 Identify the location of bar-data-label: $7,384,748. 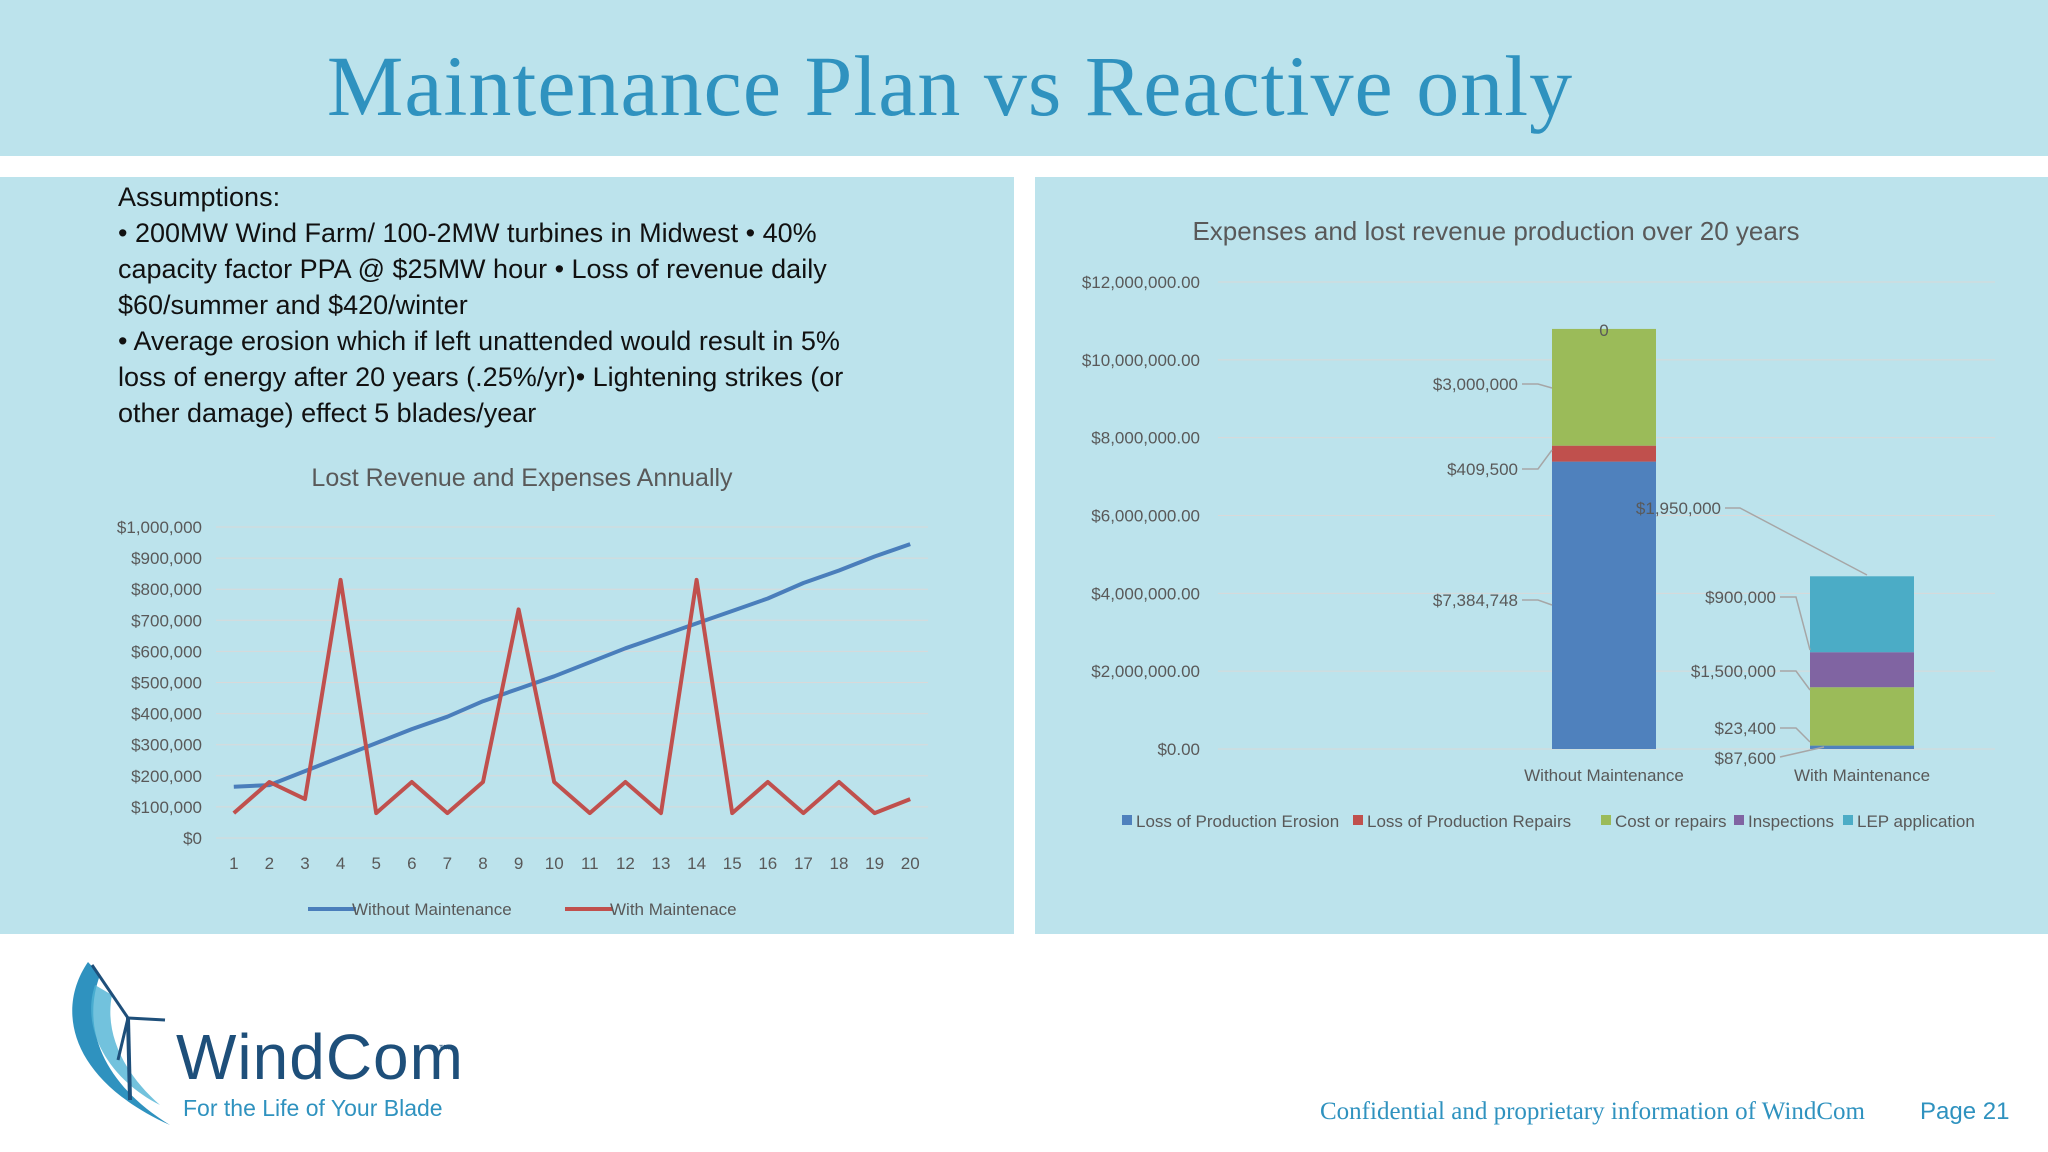
(1475, 600).